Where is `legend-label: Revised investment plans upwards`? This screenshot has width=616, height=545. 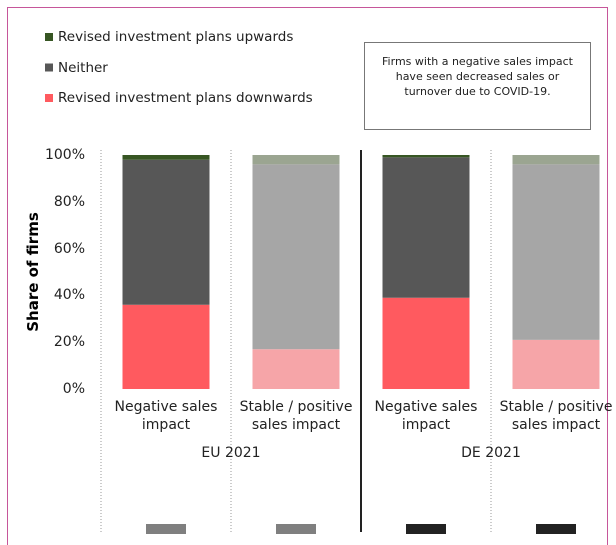 legend-label: Revised investment plans upwards is located at coordinates (176, 37).